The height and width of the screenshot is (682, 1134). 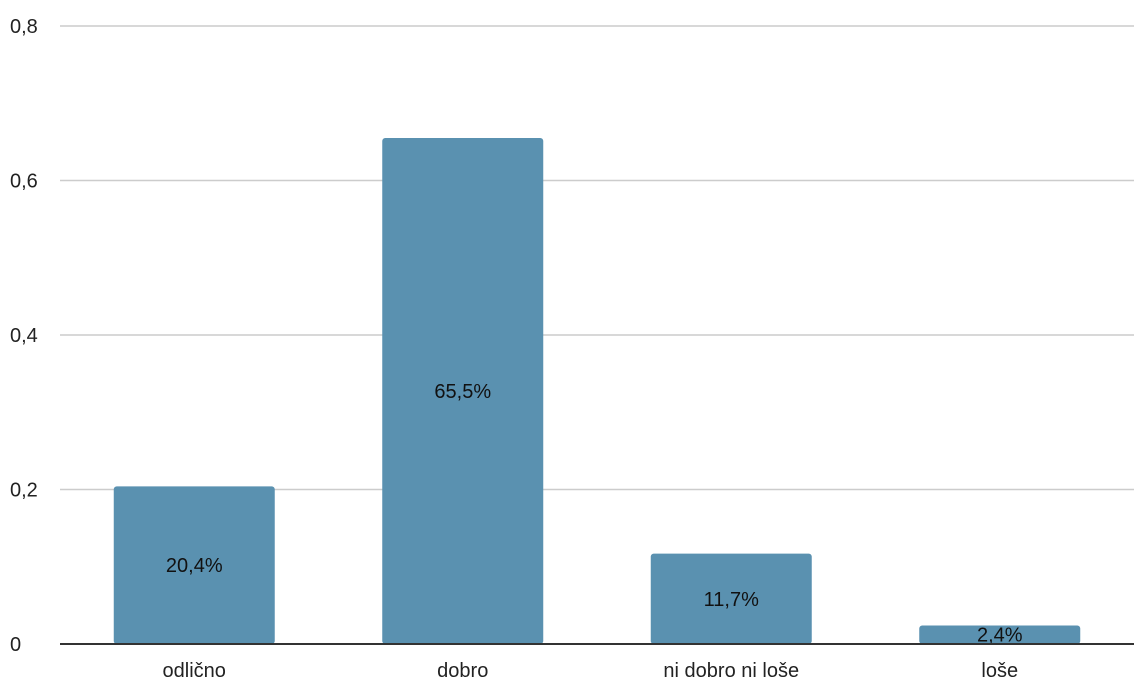 I want to click on y-axis-tick-labels: 0 0,2 0,4 0,6 0,8, so click(x=24, y=336).